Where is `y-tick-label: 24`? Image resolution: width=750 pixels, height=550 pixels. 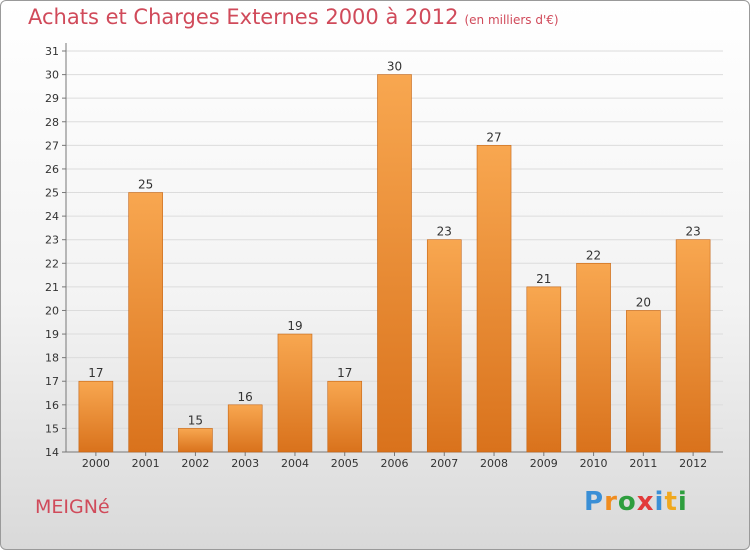
y-tick-label: 24 is located at coordinates (52, 216).